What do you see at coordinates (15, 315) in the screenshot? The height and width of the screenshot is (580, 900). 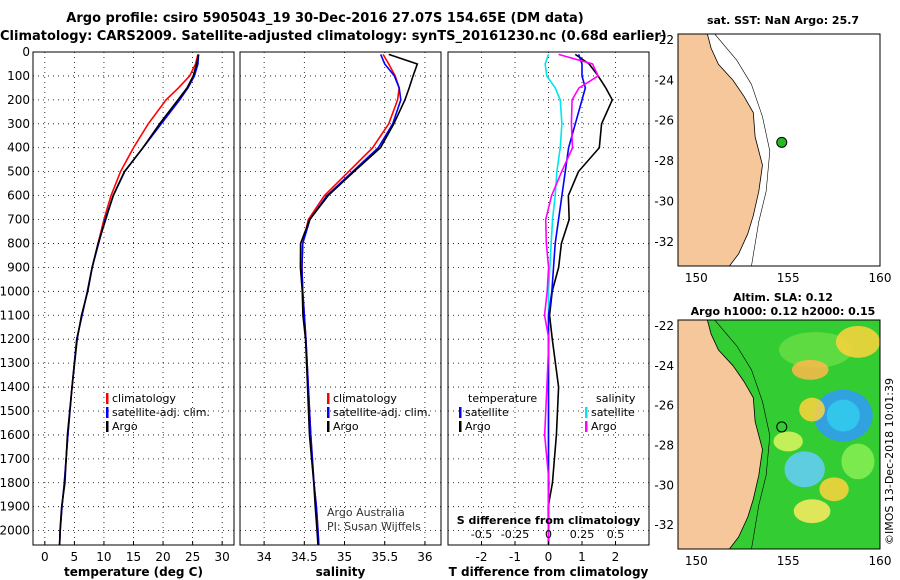 I see `y-tick-label: 1100` at bounding box center [15, 315].